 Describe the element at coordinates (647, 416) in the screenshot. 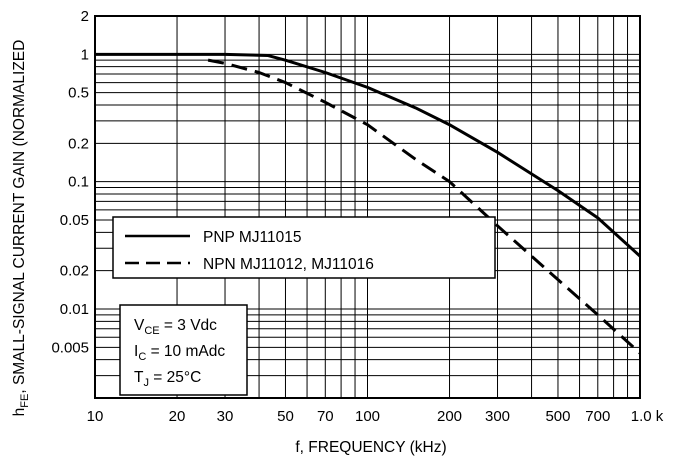

I see `x-tick-label: 1.0 k` at that location.